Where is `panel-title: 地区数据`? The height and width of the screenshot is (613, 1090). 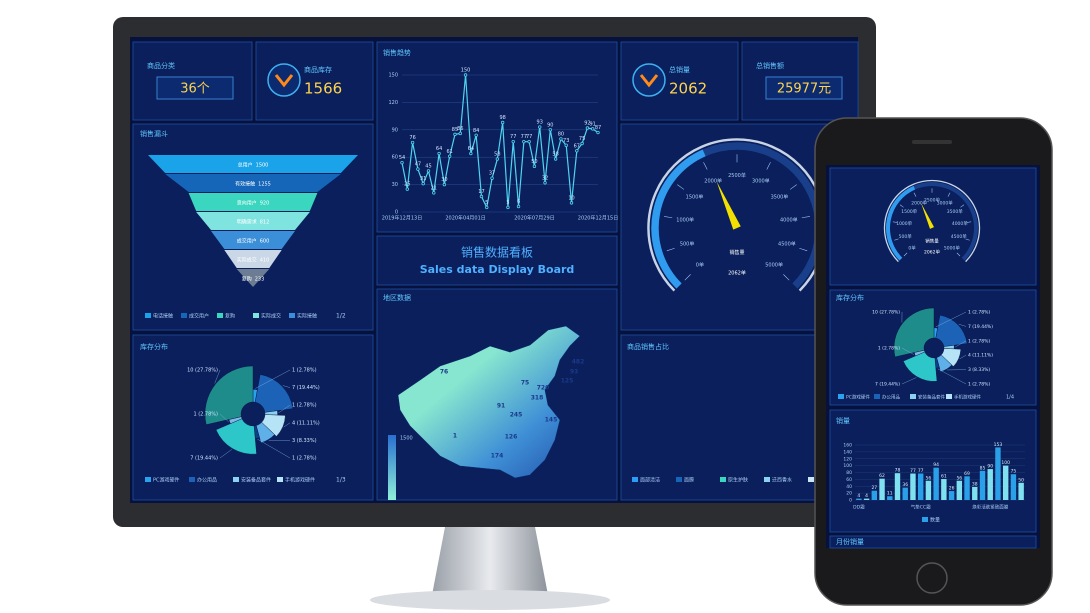
panel-title: 地区数据 is located at coordinates (397, 297).